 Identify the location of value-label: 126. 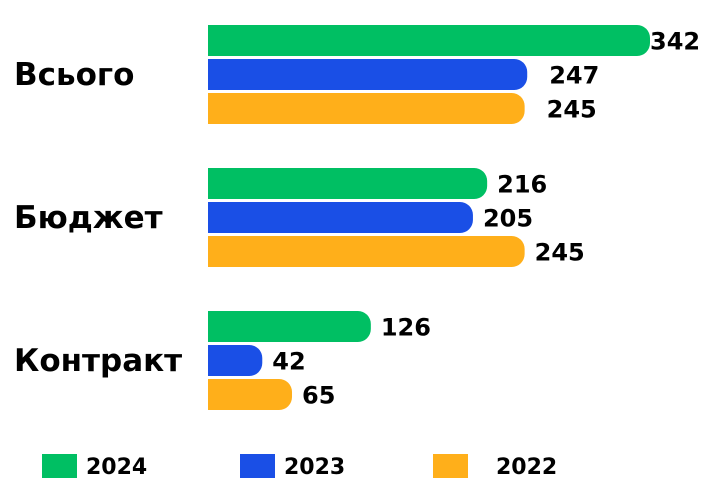
(406, 328).